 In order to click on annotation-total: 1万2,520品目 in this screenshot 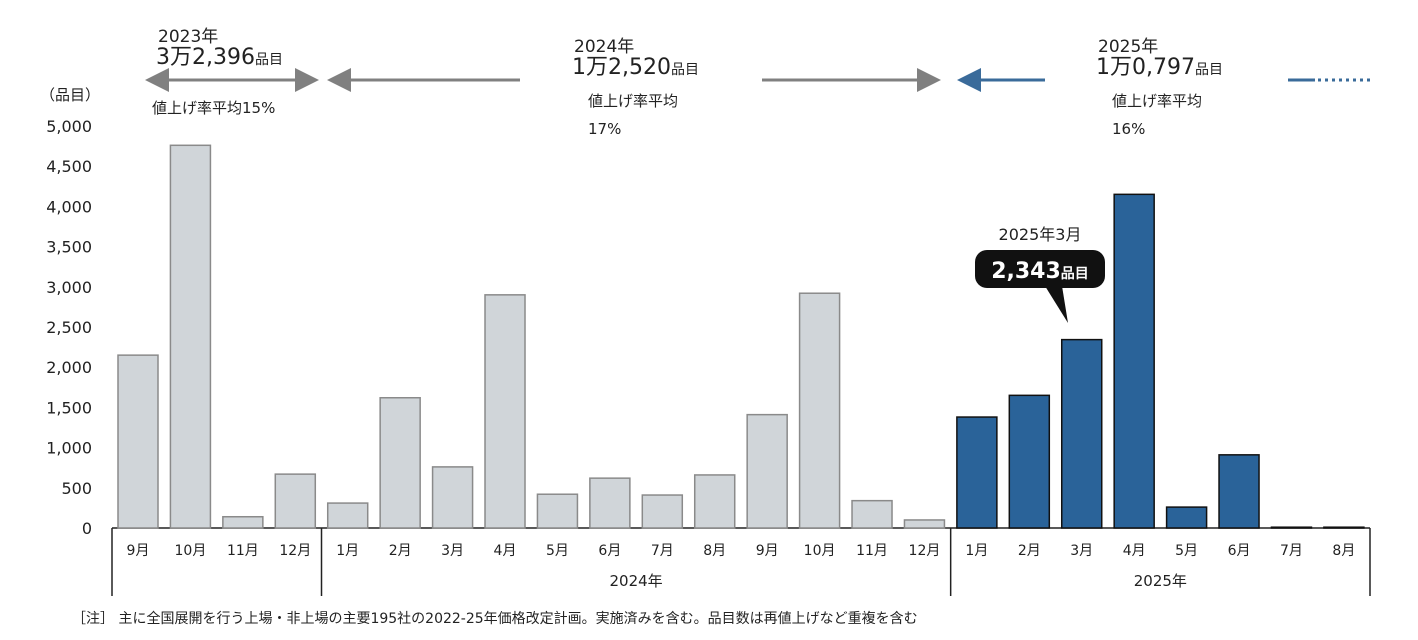, I will do `click(635, 67)`.